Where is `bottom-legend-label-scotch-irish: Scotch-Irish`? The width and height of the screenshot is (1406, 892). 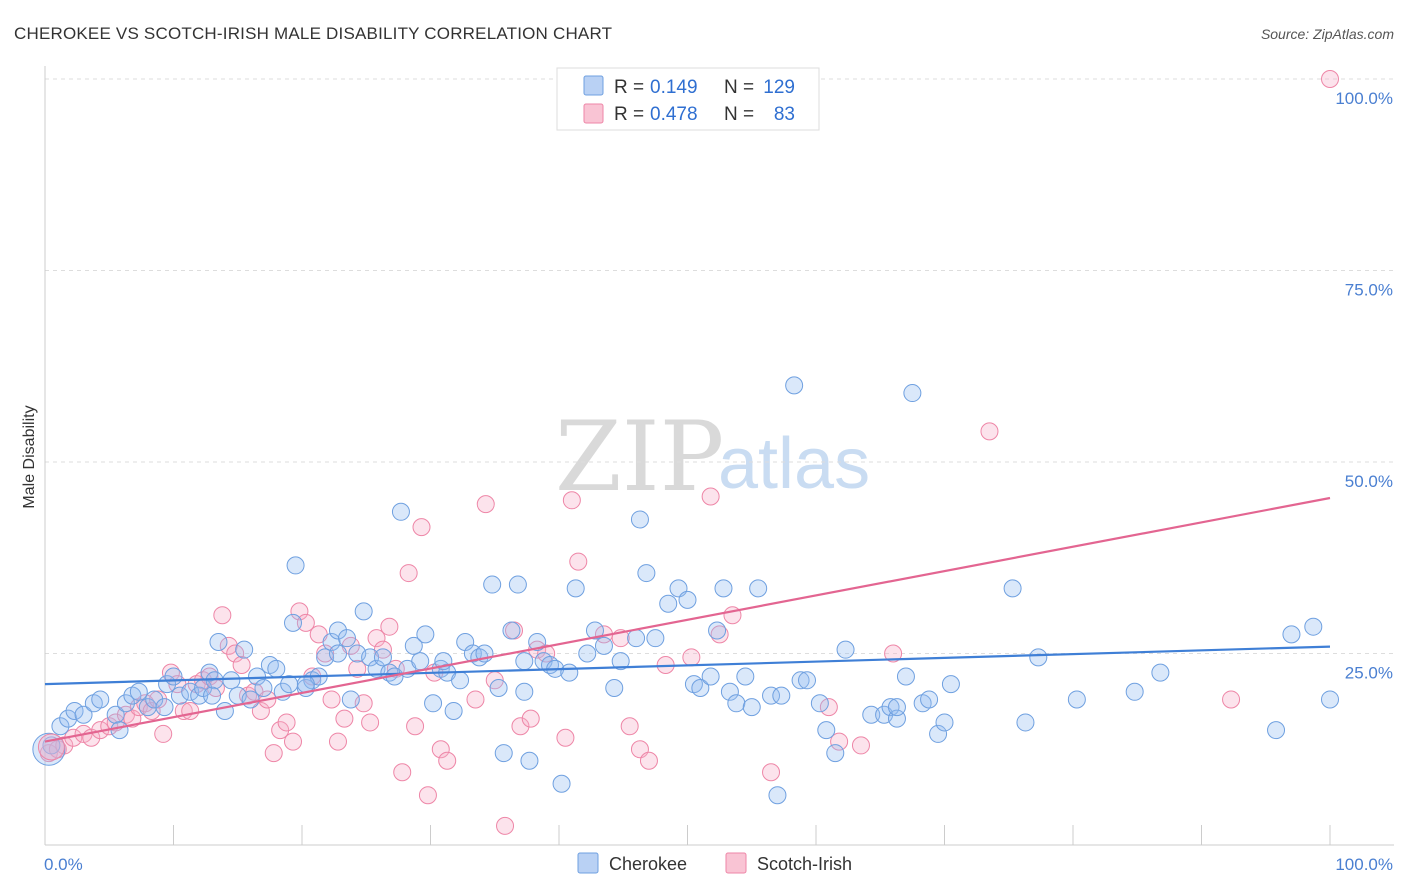
bottom-legend-label-scotch-irish: Scotch-Irish is located at coordinates (804, 864).